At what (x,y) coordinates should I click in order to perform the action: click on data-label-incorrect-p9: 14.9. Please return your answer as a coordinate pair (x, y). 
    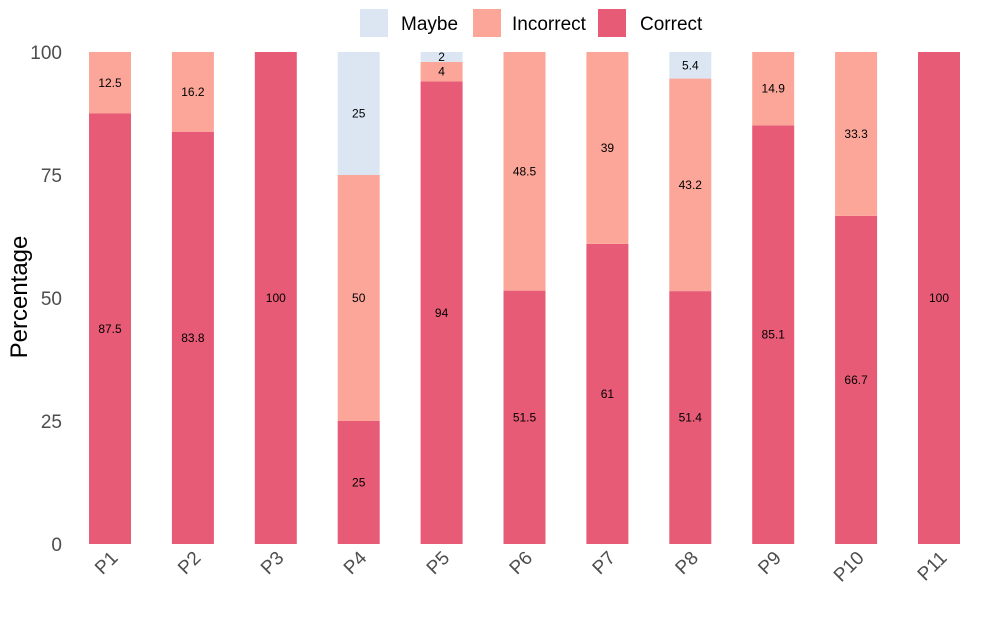
    Looking at the image, I should click on (774, 89).